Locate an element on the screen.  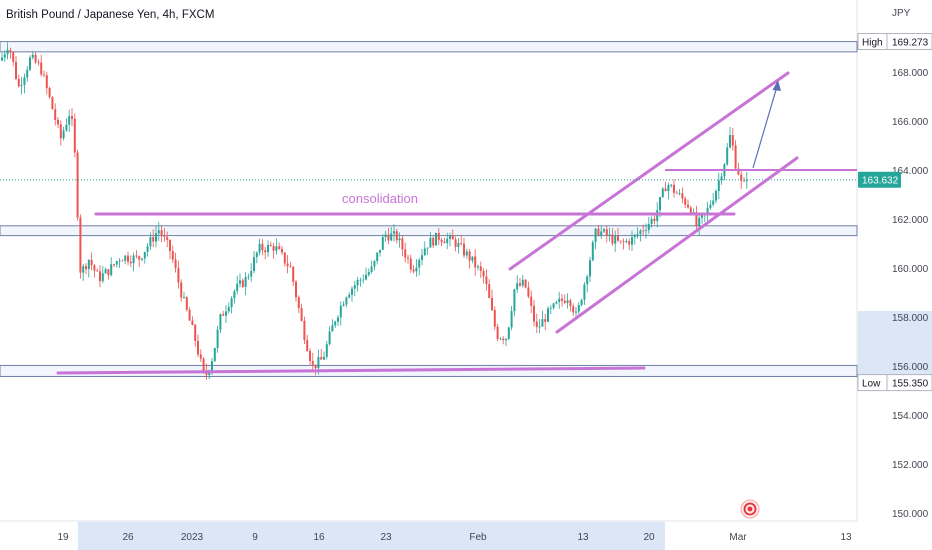
mid-zone is located at coordinates (429, 231).